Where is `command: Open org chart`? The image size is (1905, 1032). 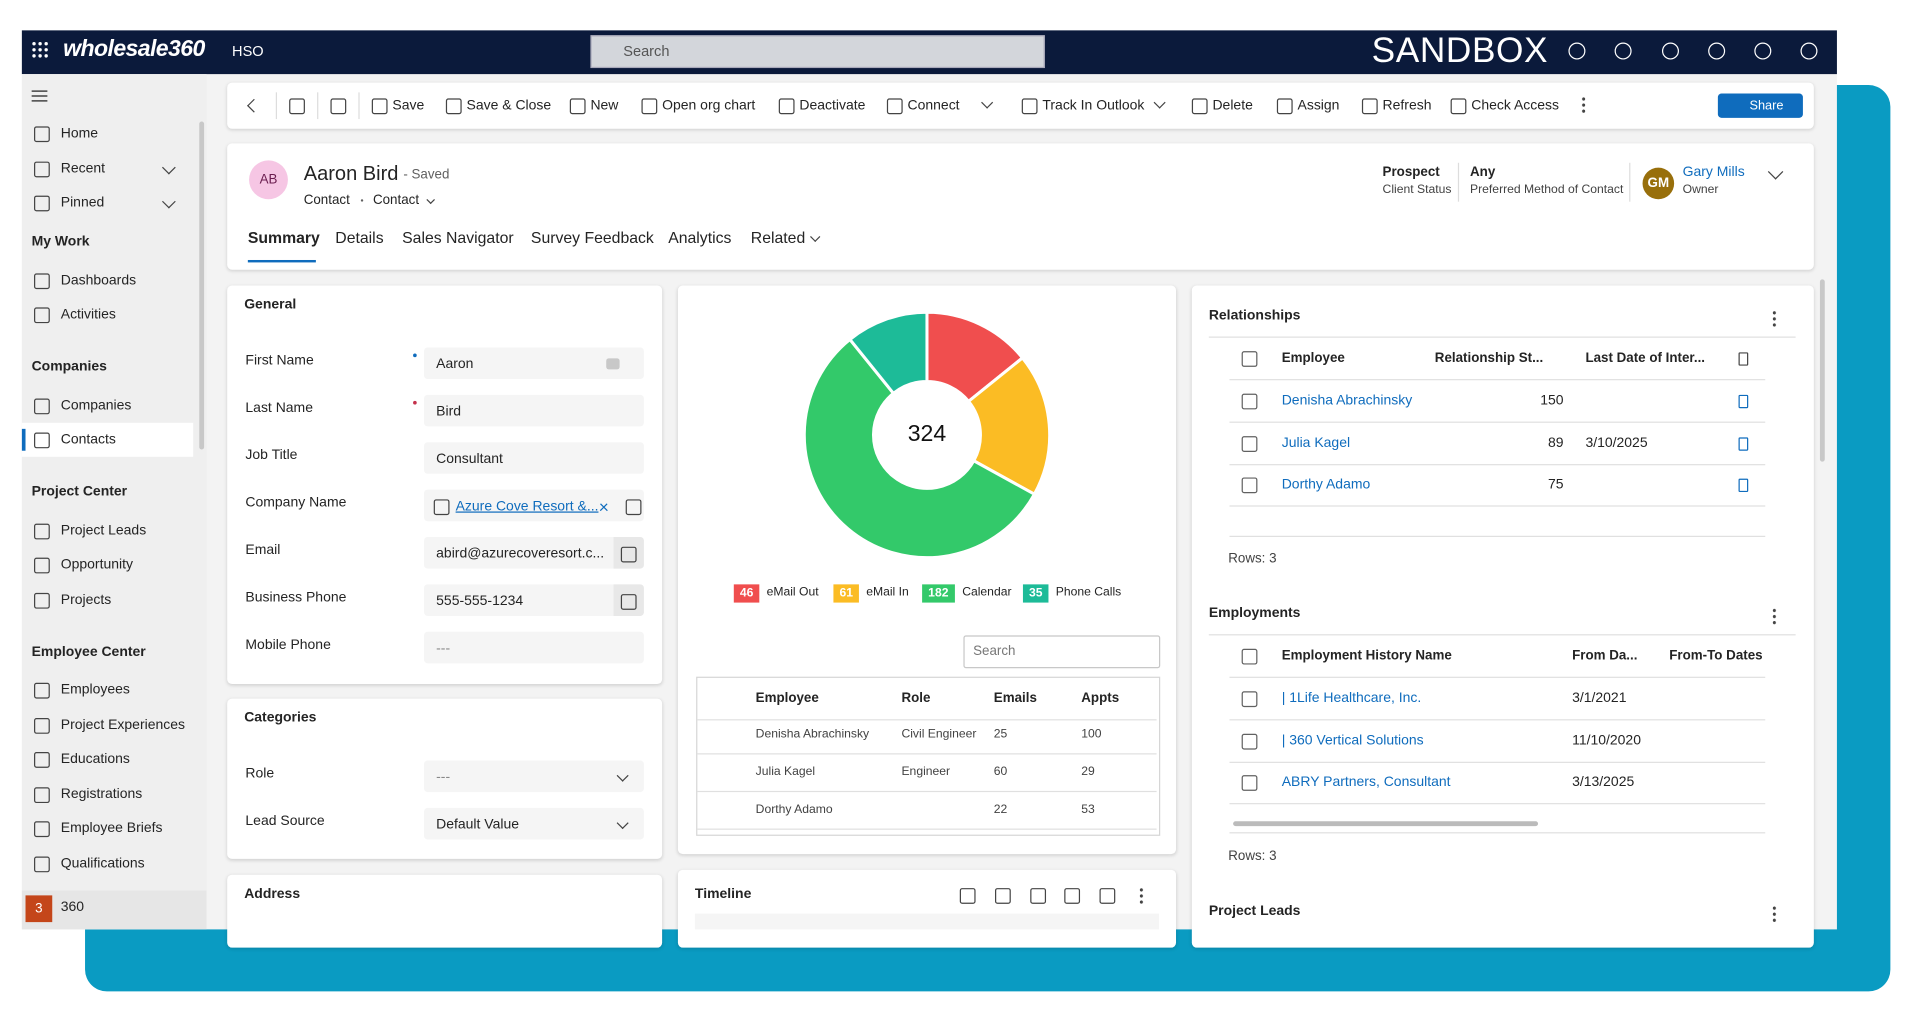
command: Open org chart is located at coordinates (709, 105).